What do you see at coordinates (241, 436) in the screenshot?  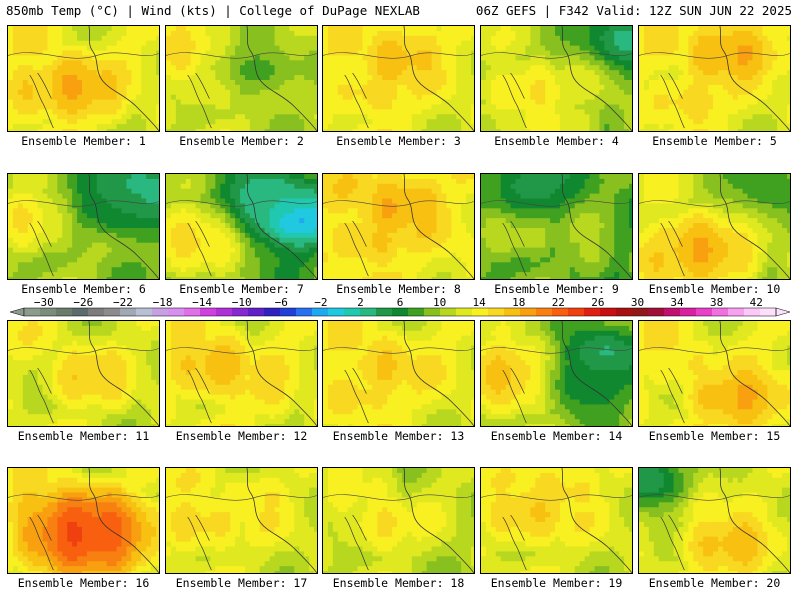 I see `ensemble-member-label: Ensemble Member: 12` at bounding box center [241, 436].